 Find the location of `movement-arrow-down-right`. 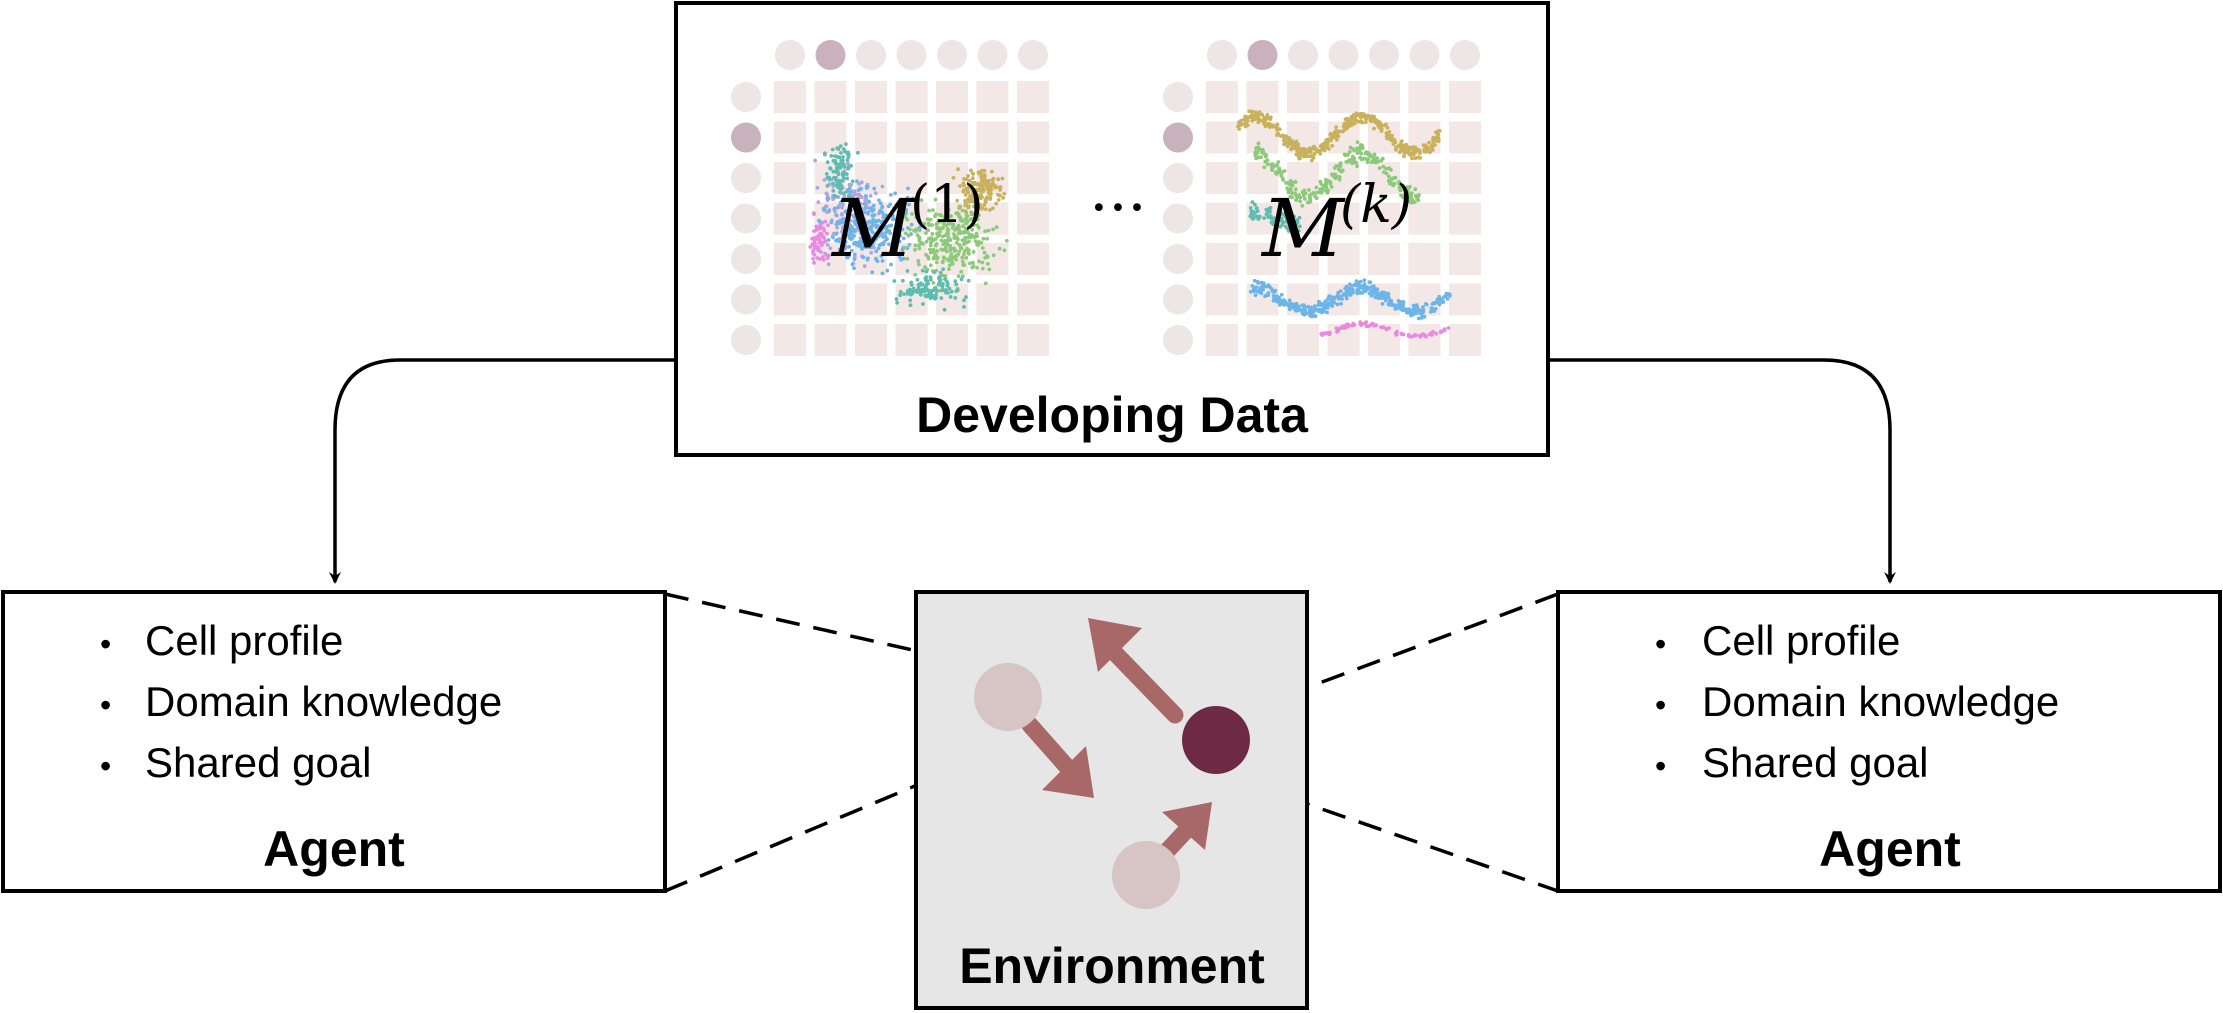

movement-arrow-down-right is located at coordinates (1057, 757).